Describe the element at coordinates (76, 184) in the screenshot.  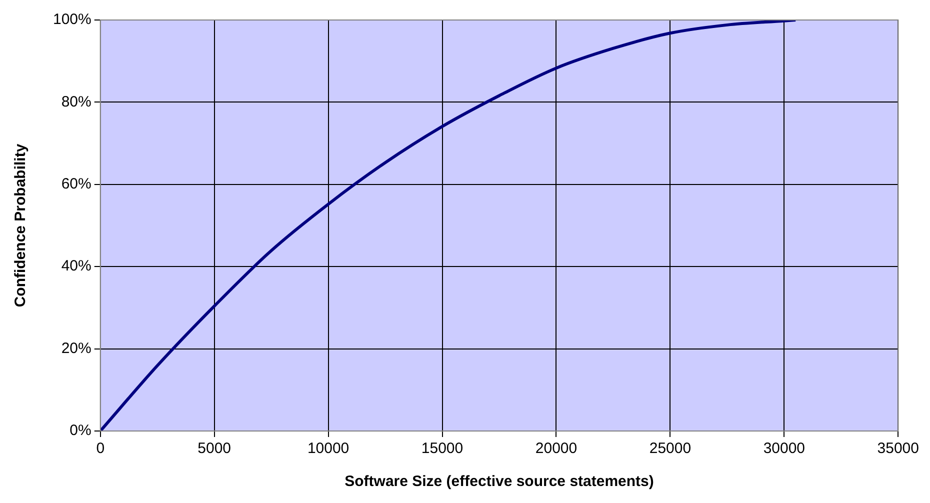
I see `y-tick-label: 60%` at that location.